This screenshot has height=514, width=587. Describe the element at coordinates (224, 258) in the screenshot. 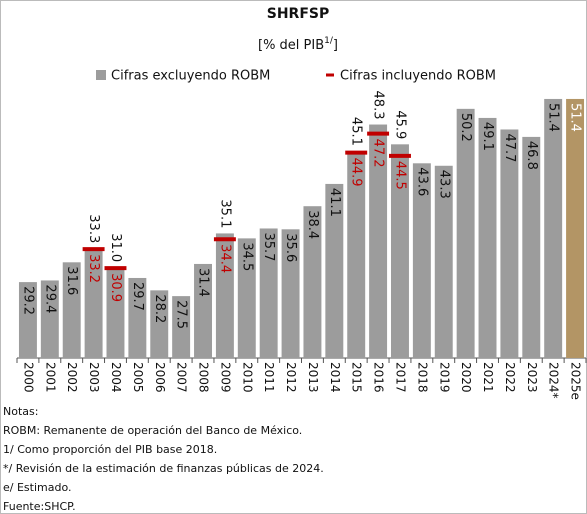

I see `robm-label: 34.4` at that location.